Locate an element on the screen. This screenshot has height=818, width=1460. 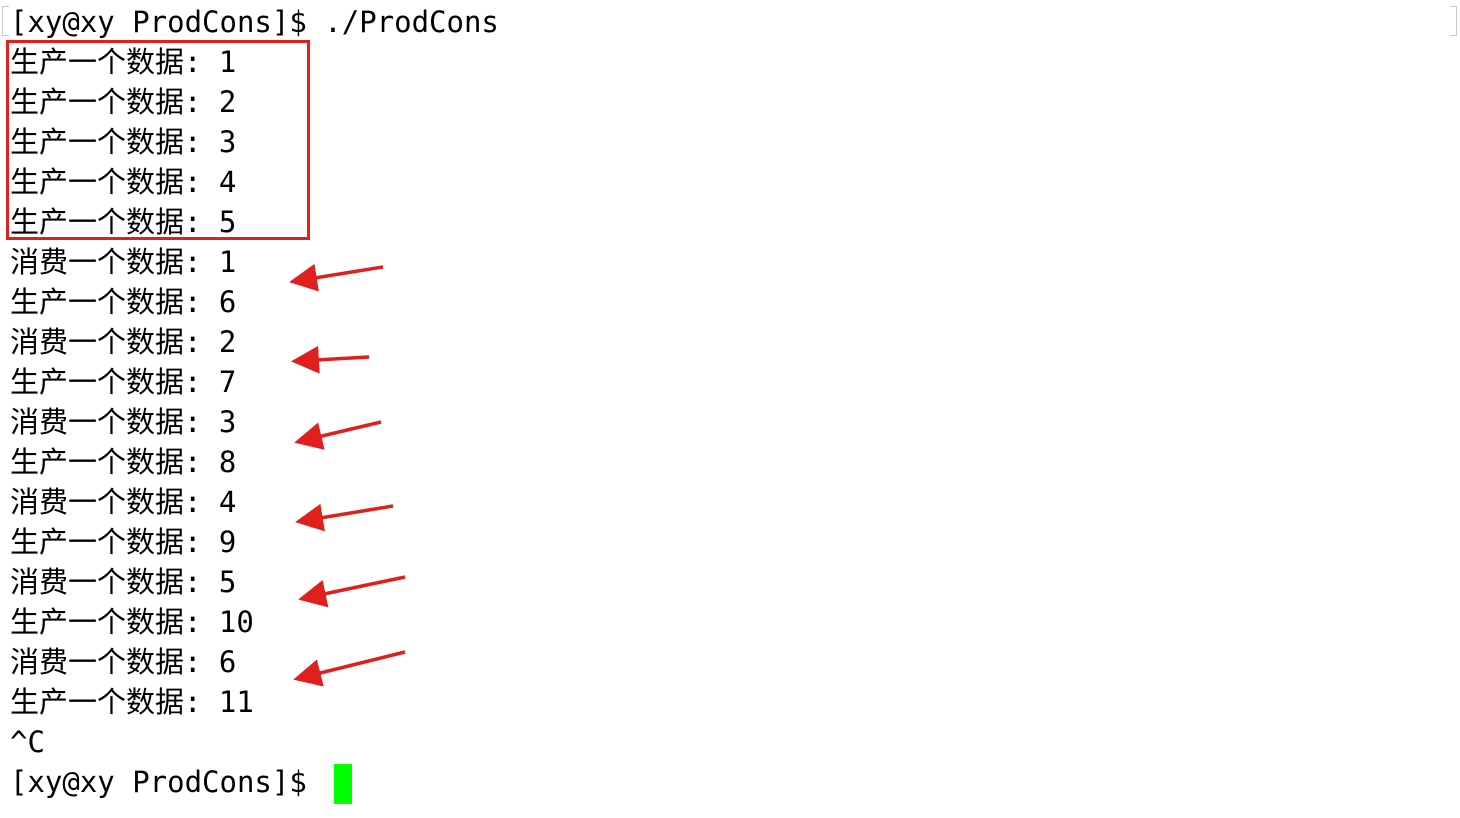
output-line: 生产一个数据: 4 is located at coordinates (123, 182).